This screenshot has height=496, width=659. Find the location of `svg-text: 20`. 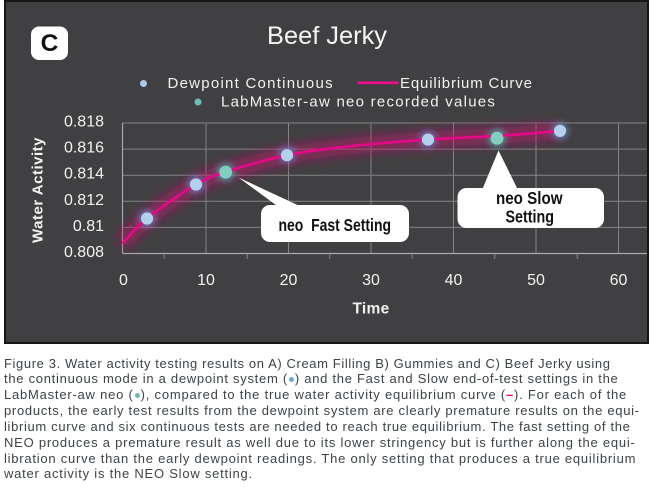

svg-text: 20 is located at coordinates (289, 280).